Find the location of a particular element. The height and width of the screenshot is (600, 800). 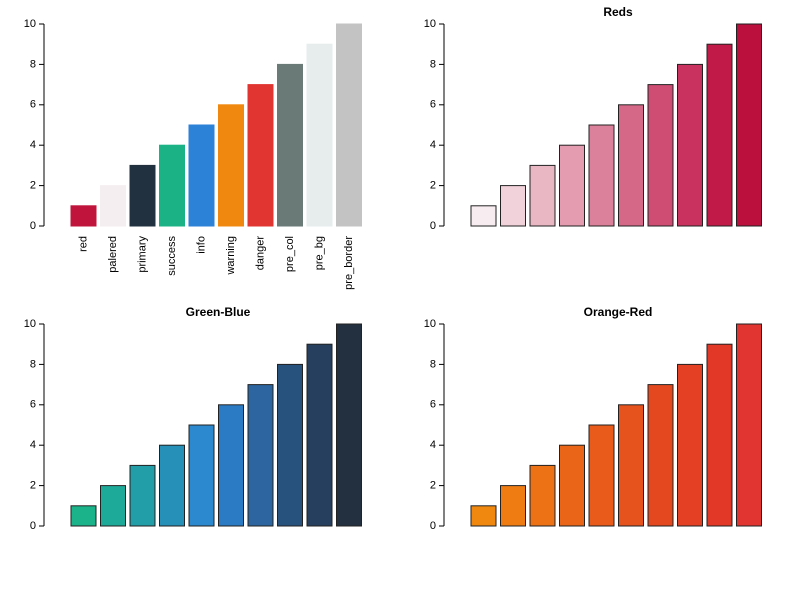

x-tick-label: pre_border is located at coordinates (349, 263).